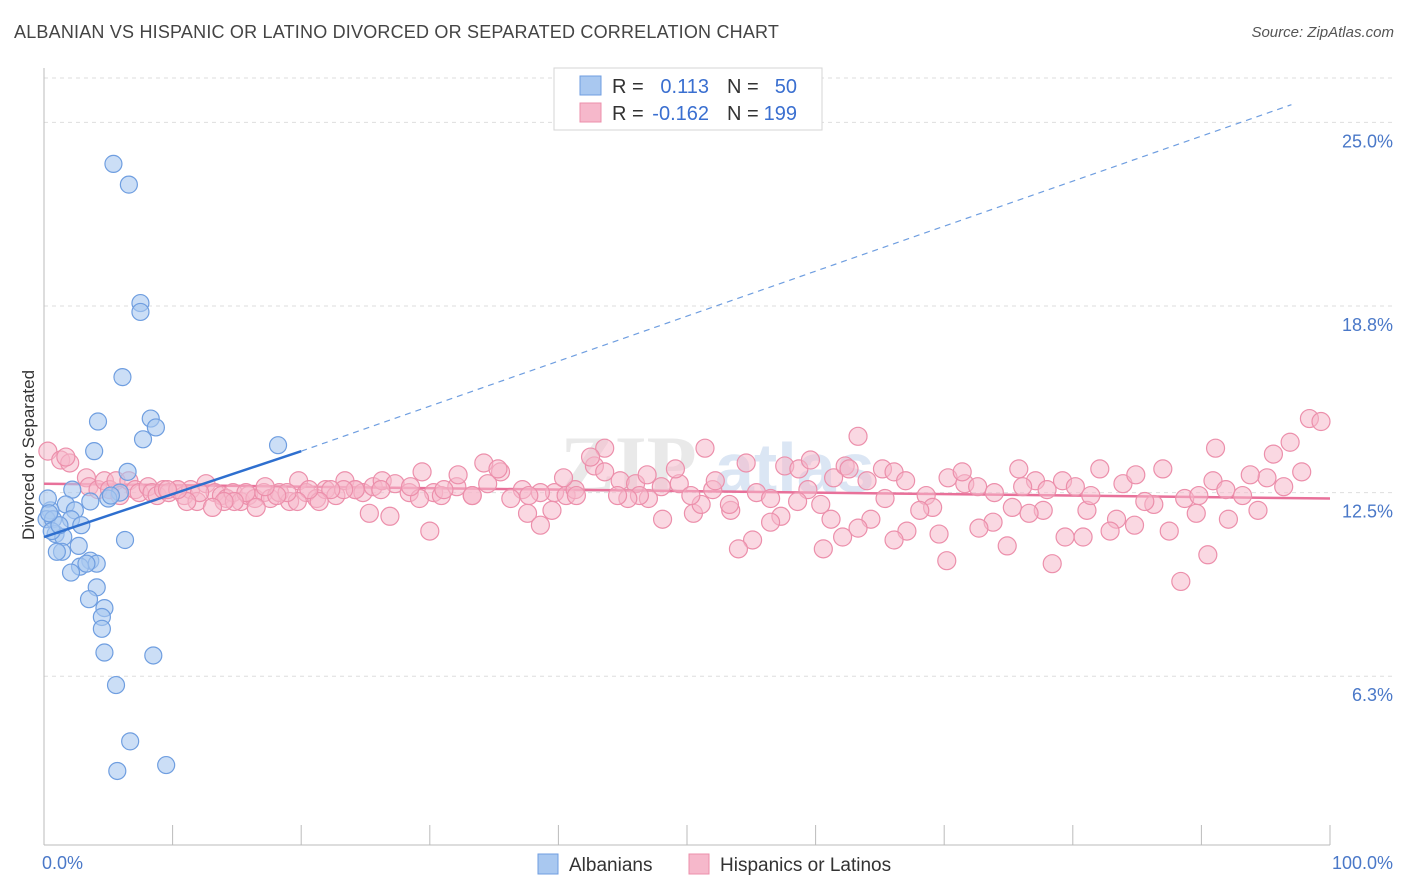 Image resolution: width=1406 pixels, height=892 pixels. What do you see at coordinates (699, 864) in the screenshot?
I see `bottom-legend-swatch-hispanic` at bounding box center [699, 864].